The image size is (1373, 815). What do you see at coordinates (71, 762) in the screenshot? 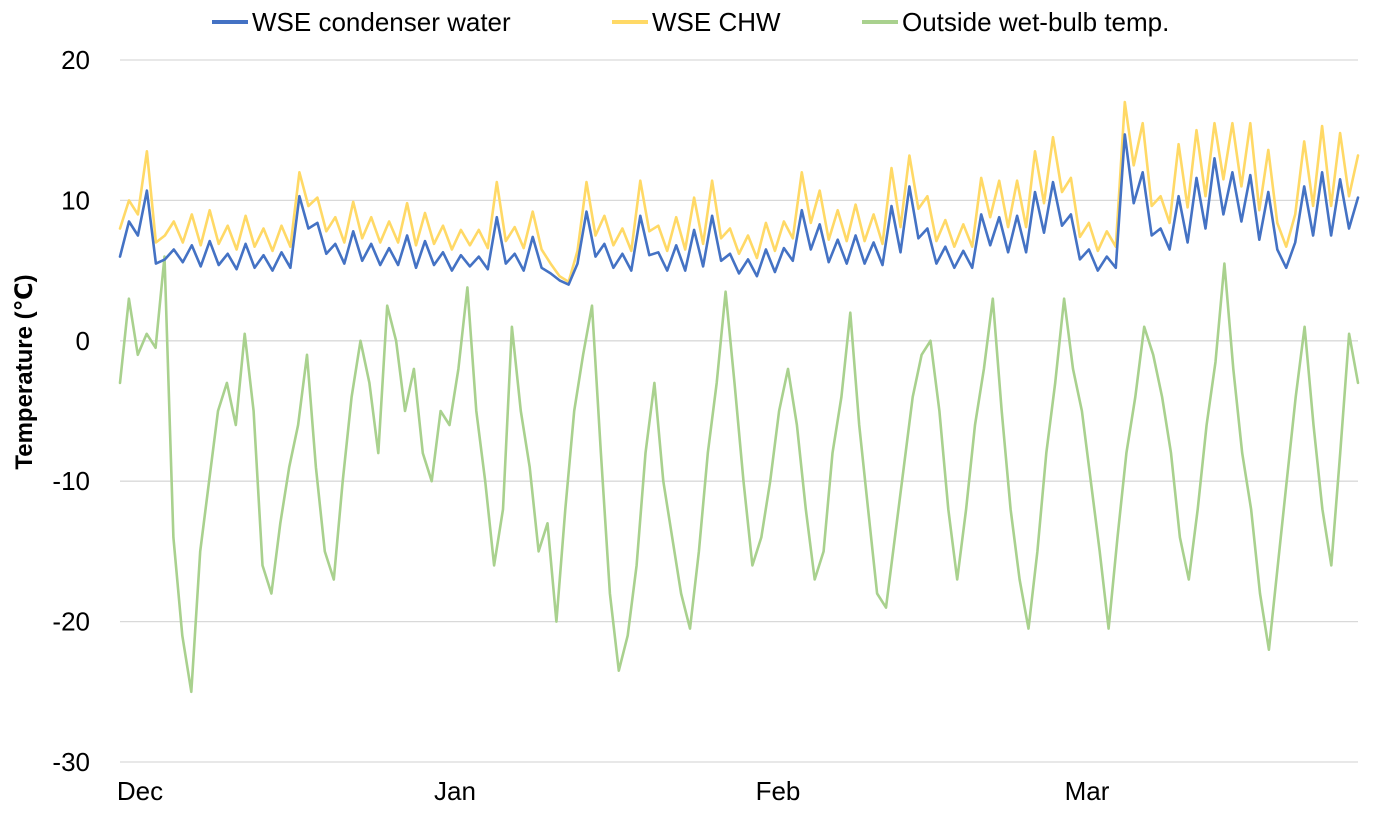
I see `y-tick-label: -30` at bounding box center [71, 762].